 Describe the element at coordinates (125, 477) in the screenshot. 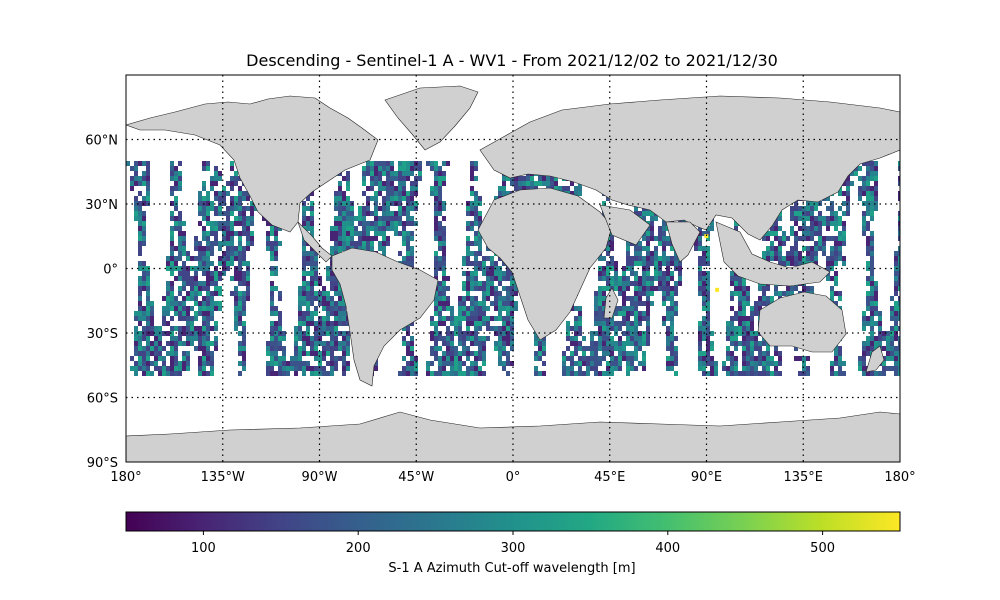

I see `longitude-tick-label: 180°` at that location.